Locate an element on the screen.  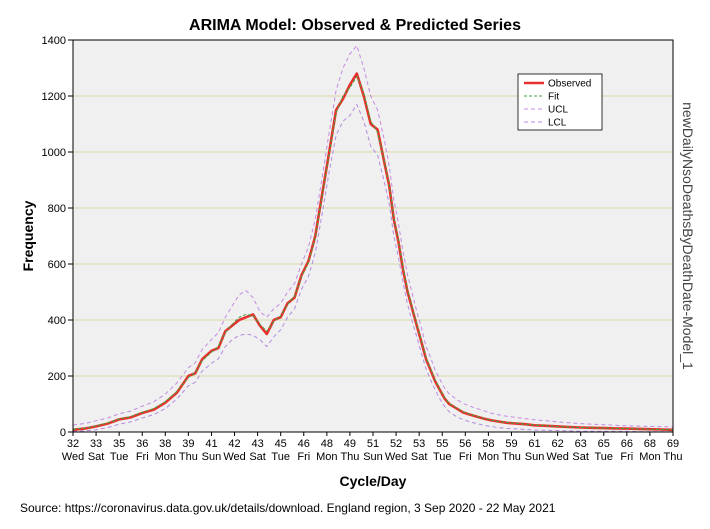
x-tick-cycle-label: 49 is located at coordinates (350, 444).